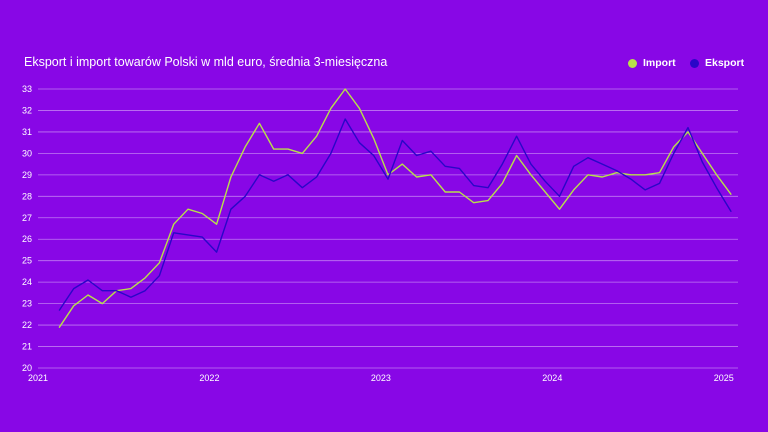 The image size is (768, 432). I want to click on y-tick-label-27: 27, so click(27, 218).